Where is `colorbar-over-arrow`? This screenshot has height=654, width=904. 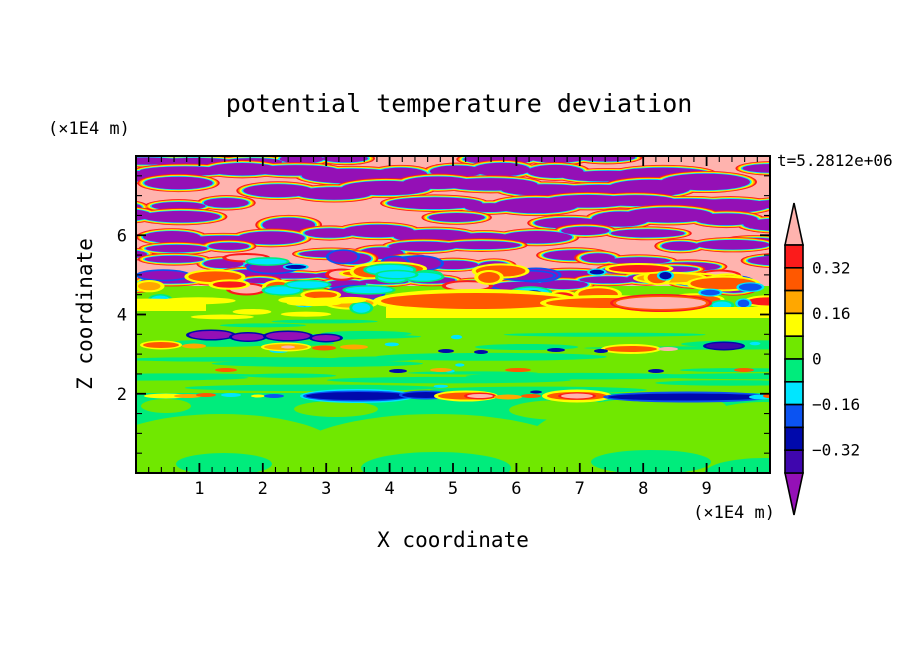 colorbar-over-arrow is located at coordinates (794, 224).